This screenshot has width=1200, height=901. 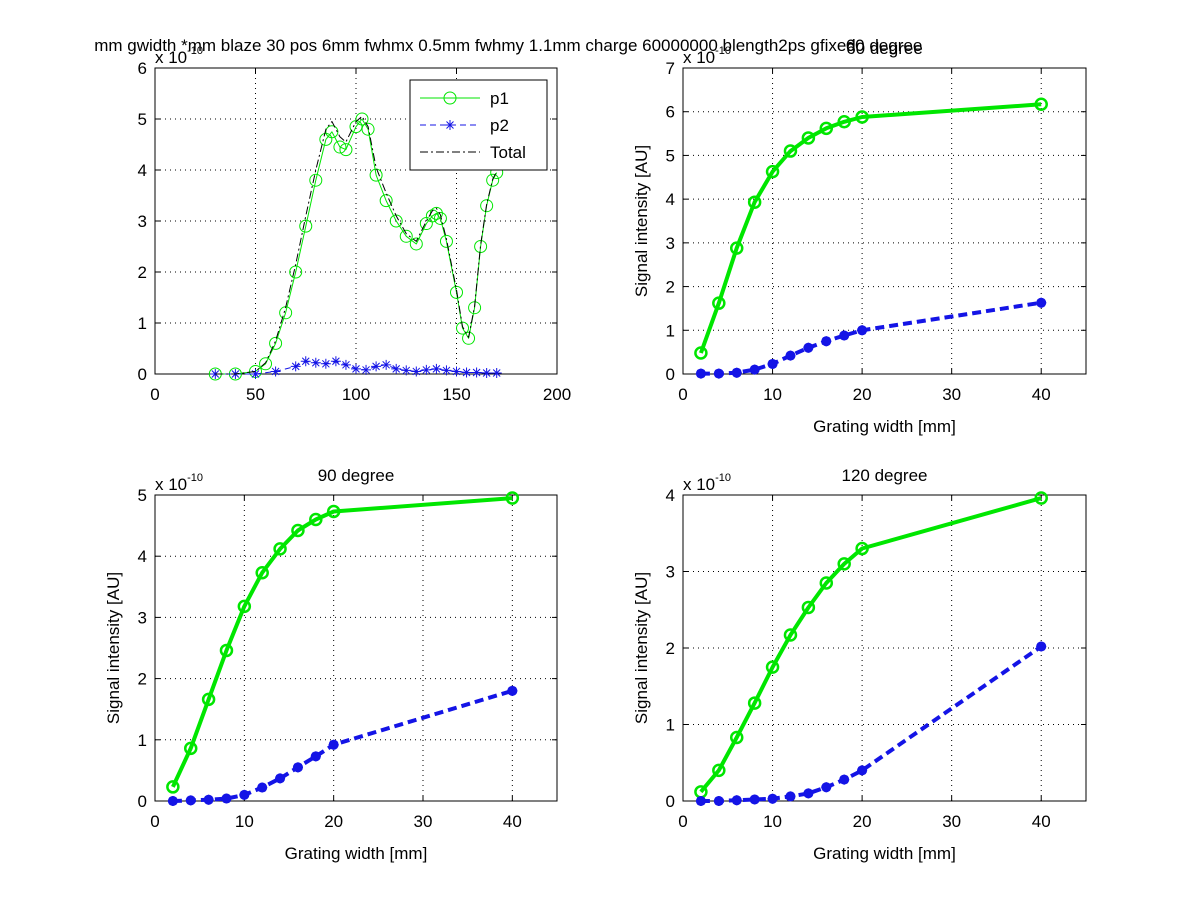 I want to click on legend-label: p2, so click(x=499, y=125).